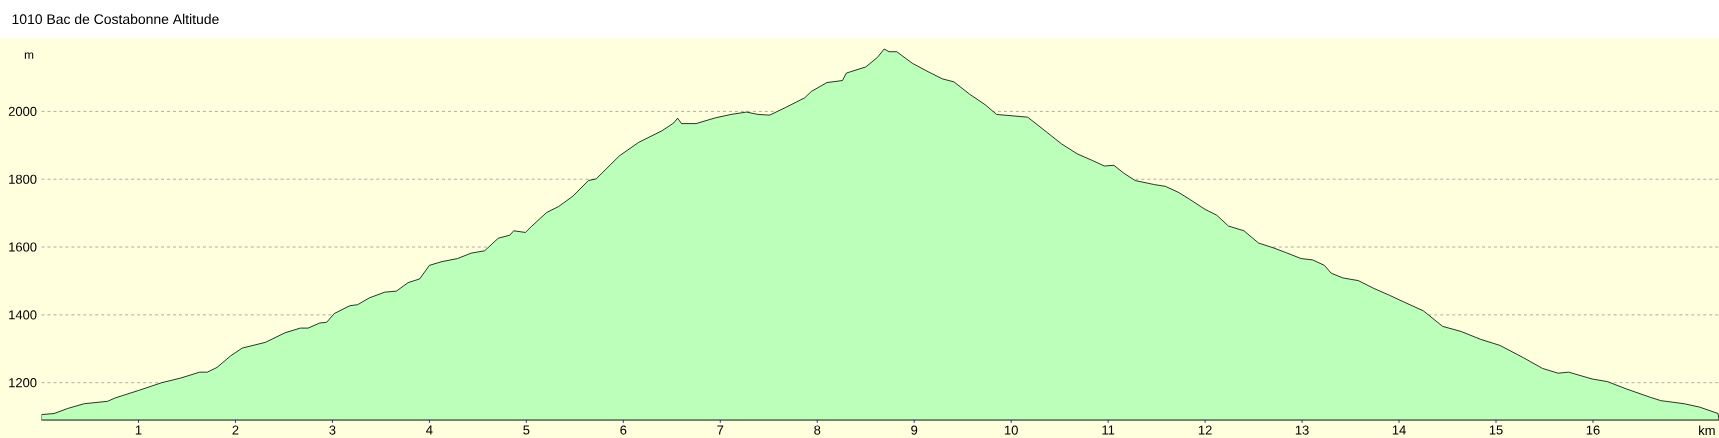  What do you see at coordinates (23, 247) in the screenshot?
I see `y-tick-label: 1600` at bounding box center [23, 247].